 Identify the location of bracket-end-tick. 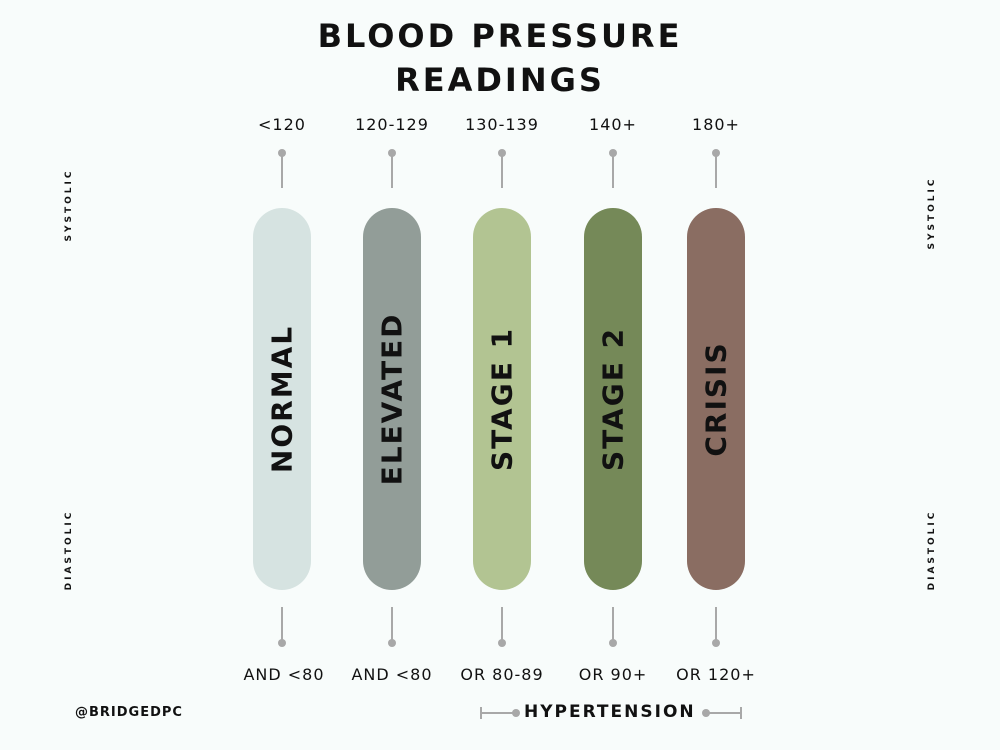
(741, 713).